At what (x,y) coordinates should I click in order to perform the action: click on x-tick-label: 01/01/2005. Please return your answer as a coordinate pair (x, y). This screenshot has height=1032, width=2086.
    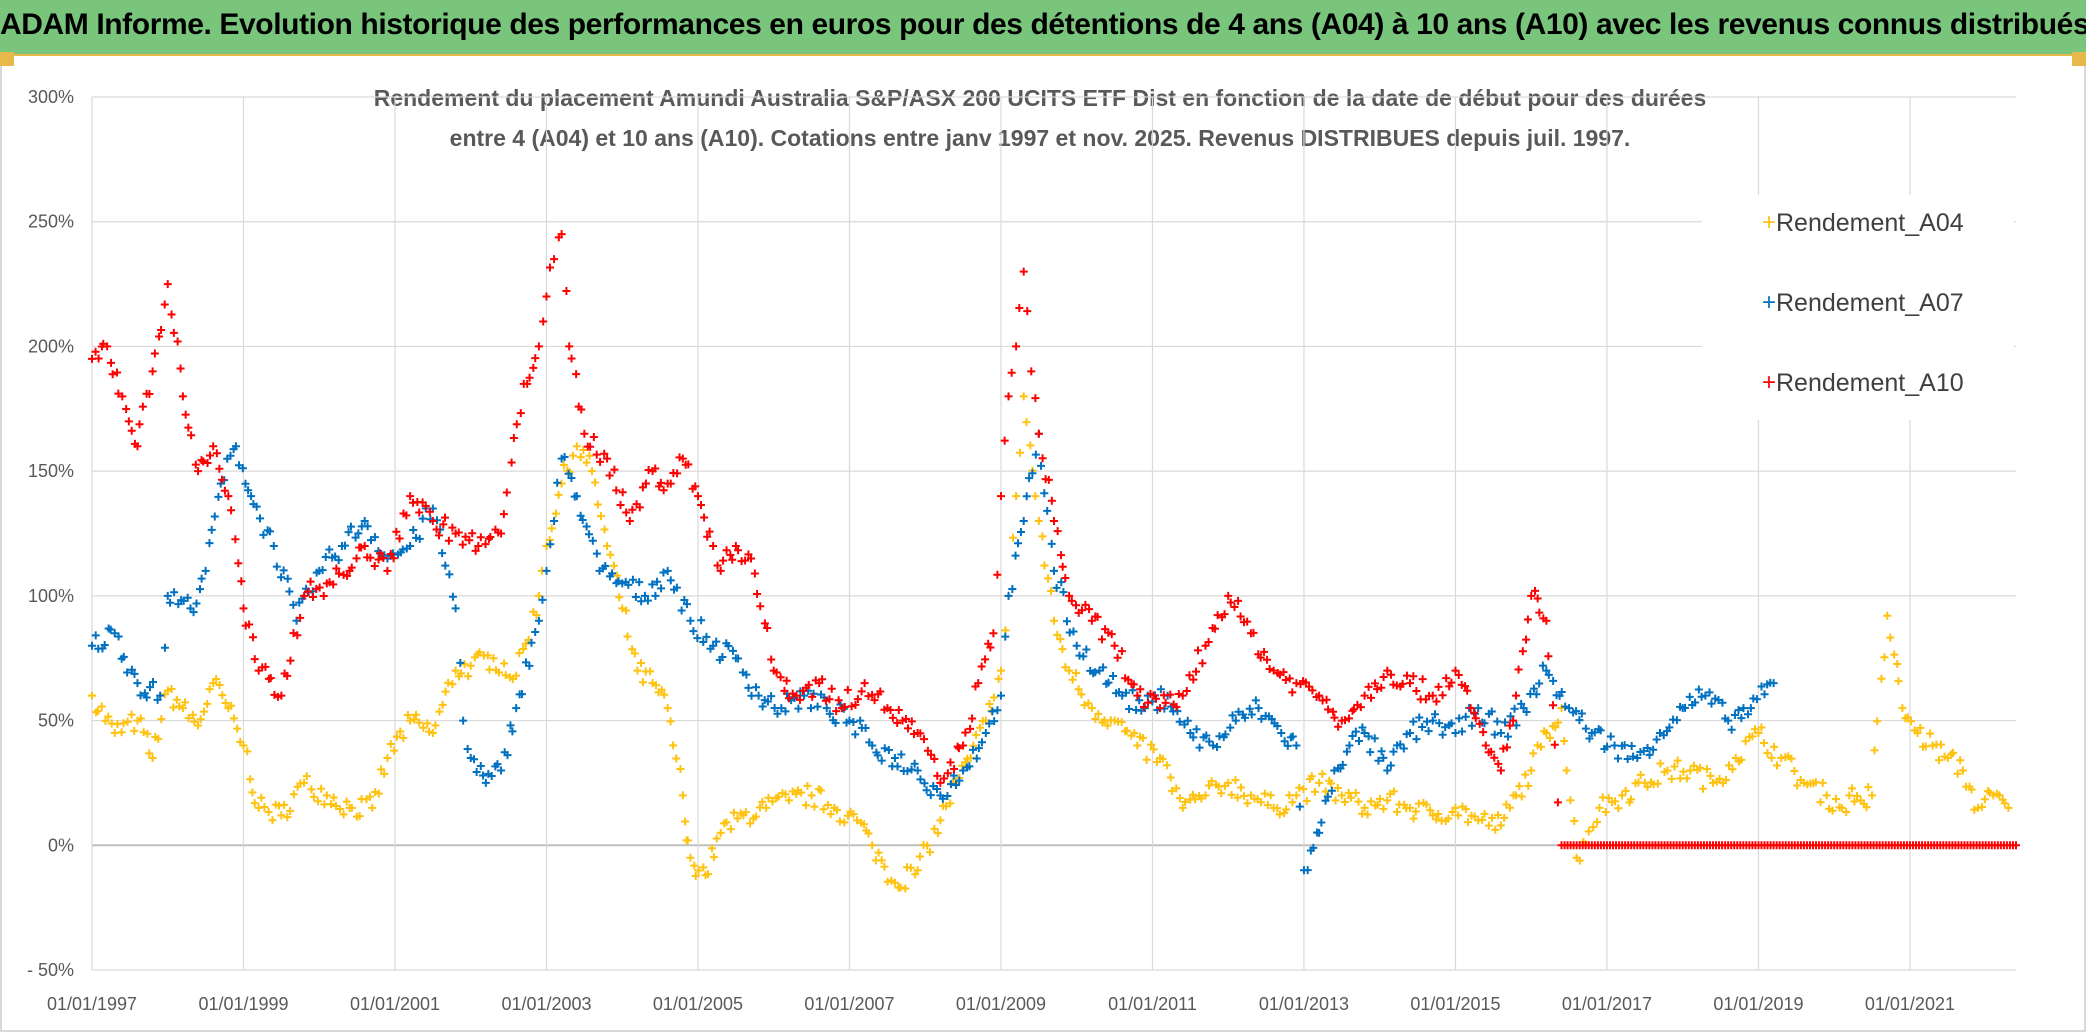
    Looking at the image, I should click on (698, 1004).